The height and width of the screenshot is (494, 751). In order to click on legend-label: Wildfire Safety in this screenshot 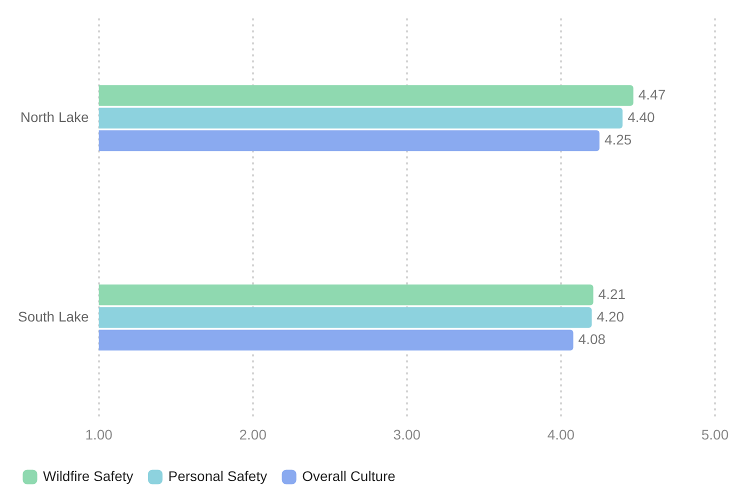, I will do `click(88, 476)`.